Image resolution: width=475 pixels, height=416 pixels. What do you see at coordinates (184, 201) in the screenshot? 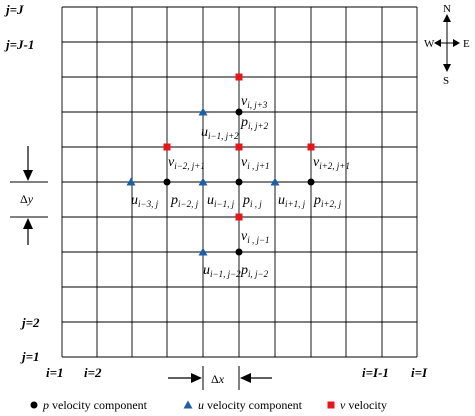
I see `label-p-im2-j: pi−2, j` at bounding box center [184, 201].